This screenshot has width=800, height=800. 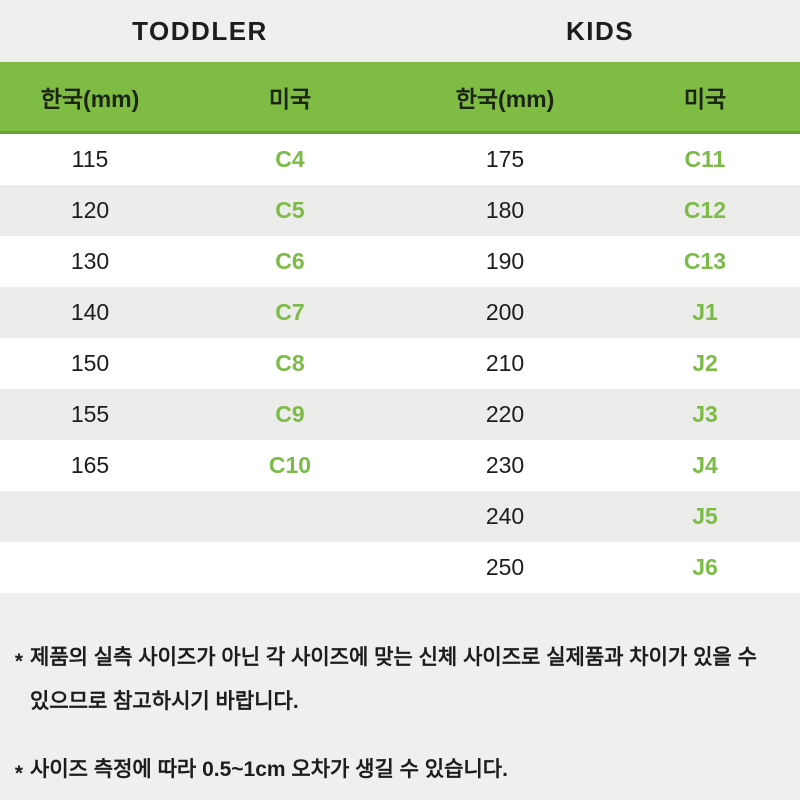 What do you see at coordinates (290, 312) in the screenshot?
I see `toddler-us-cell: C7` at bounding box center [290, 312].